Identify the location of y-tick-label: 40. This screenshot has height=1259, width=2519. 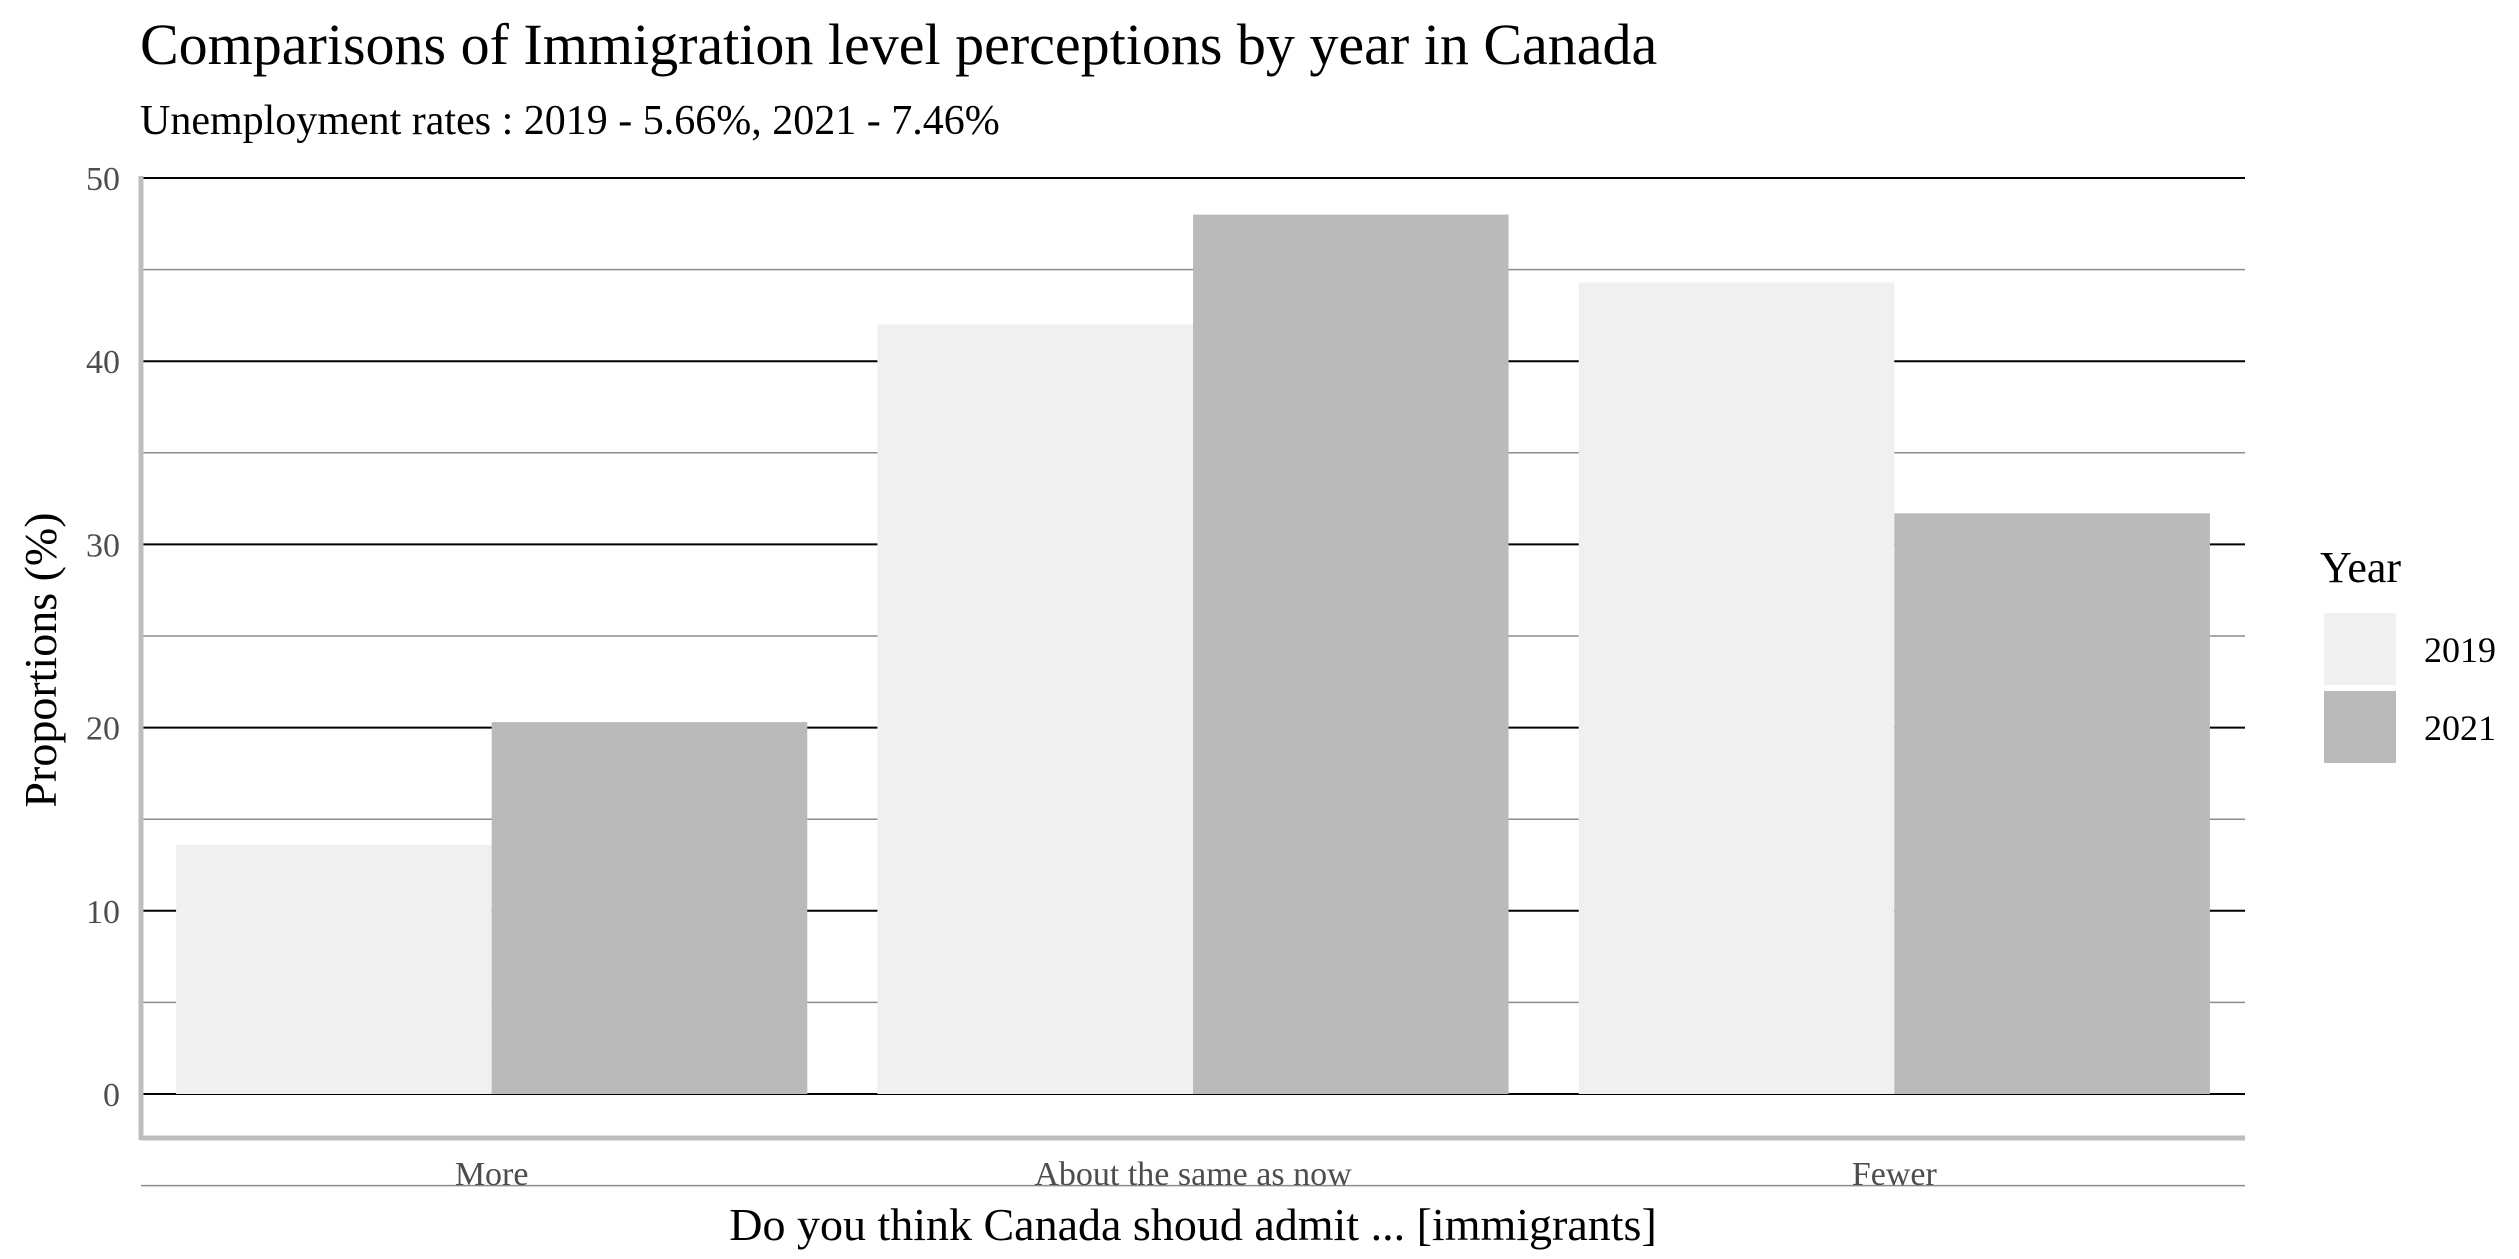
(103, 362).